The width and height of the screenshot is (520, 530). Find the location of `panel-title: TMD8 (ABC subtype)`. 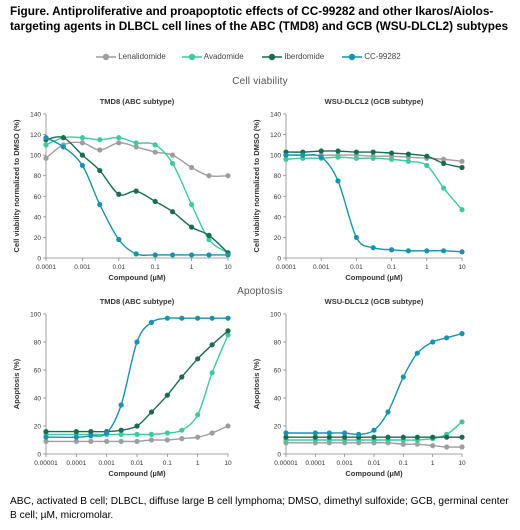

panel-title: TMD8 (ABC subtype) is located at coordinates (137, 301).